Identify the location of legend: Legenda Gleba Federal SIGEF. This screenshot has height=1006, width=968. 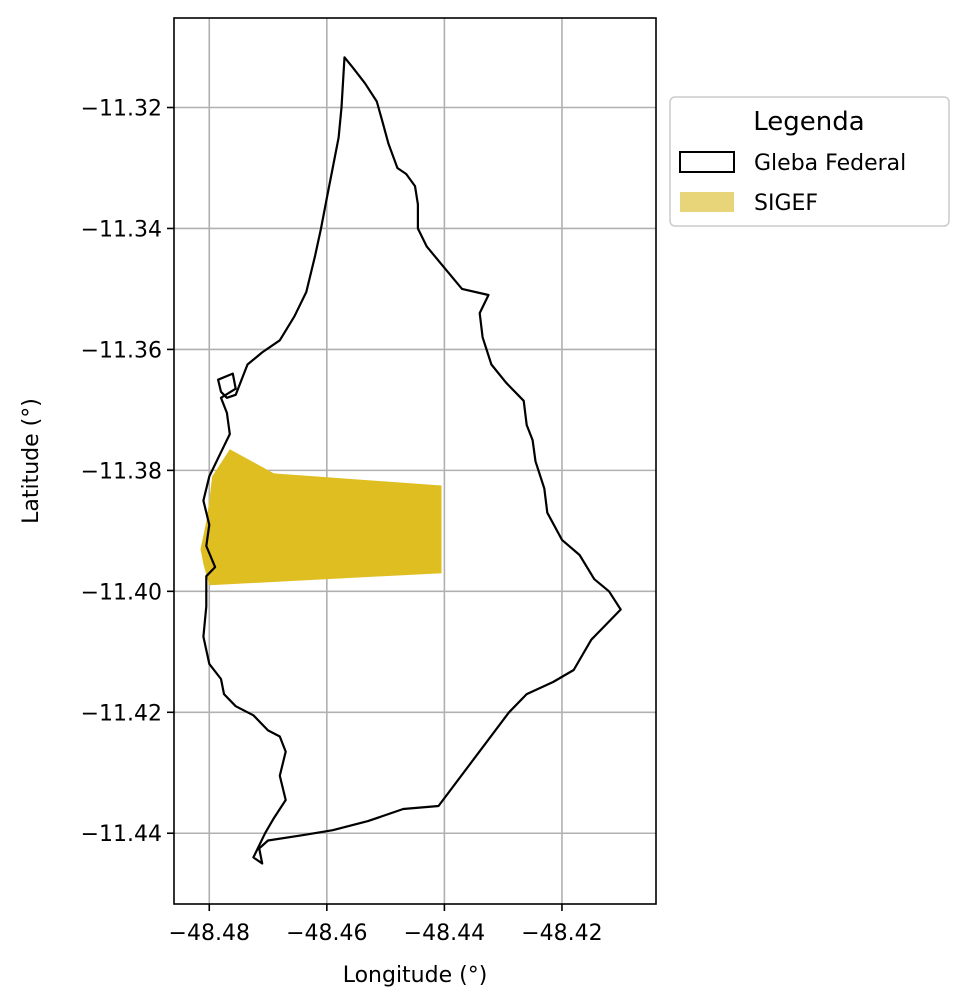
(809, 161).